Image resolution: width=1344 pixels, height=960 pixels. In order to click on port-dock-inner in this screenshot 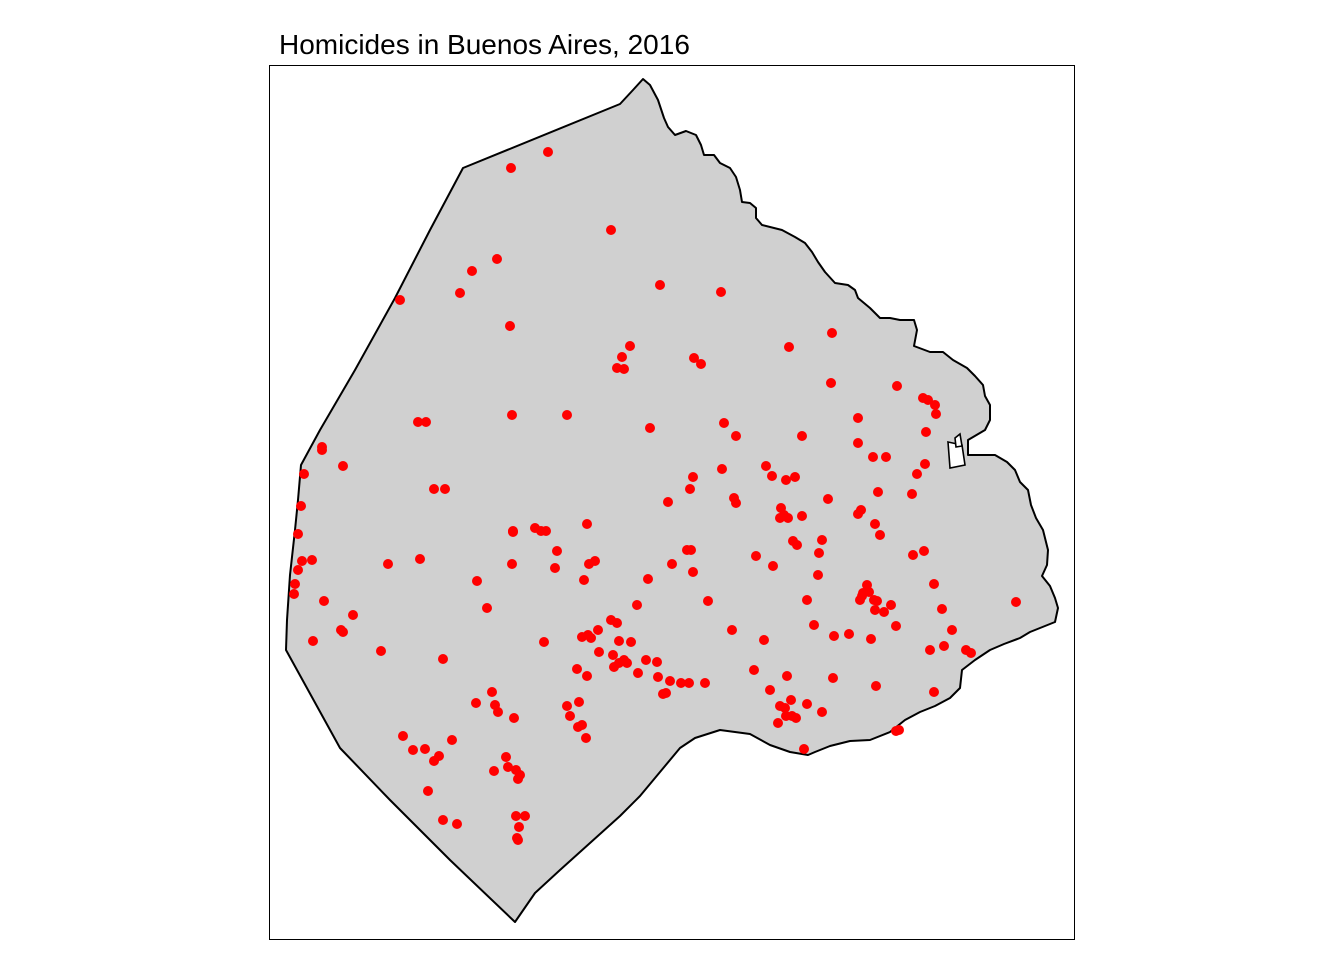, I will do `click(958, 440)`.